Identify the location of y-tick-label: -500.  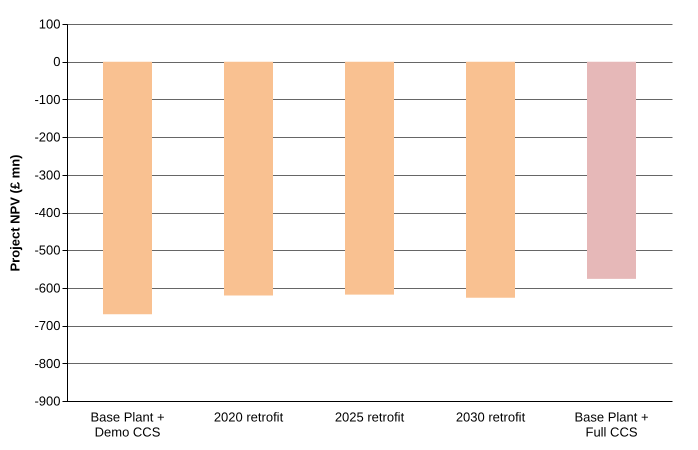
(47, 250).